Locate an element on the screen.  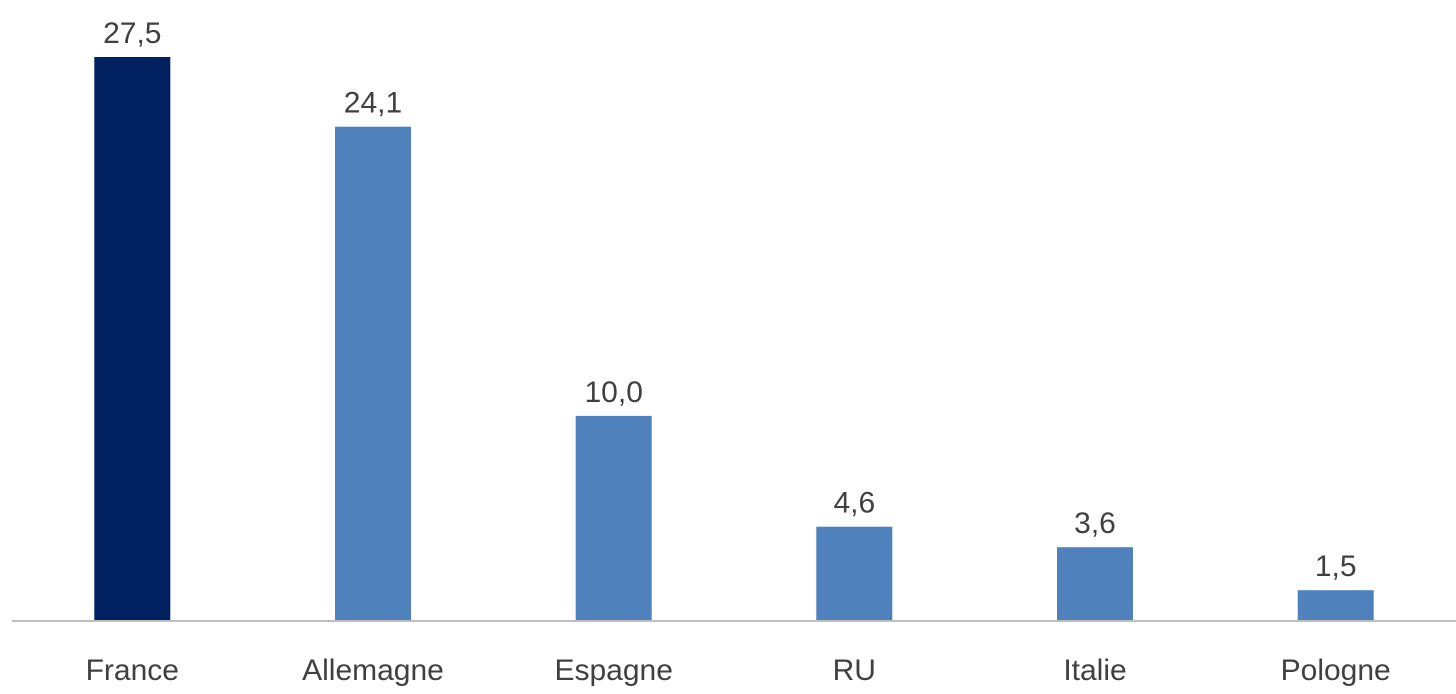
category-label-france: France is located at coordinates (132, 670).